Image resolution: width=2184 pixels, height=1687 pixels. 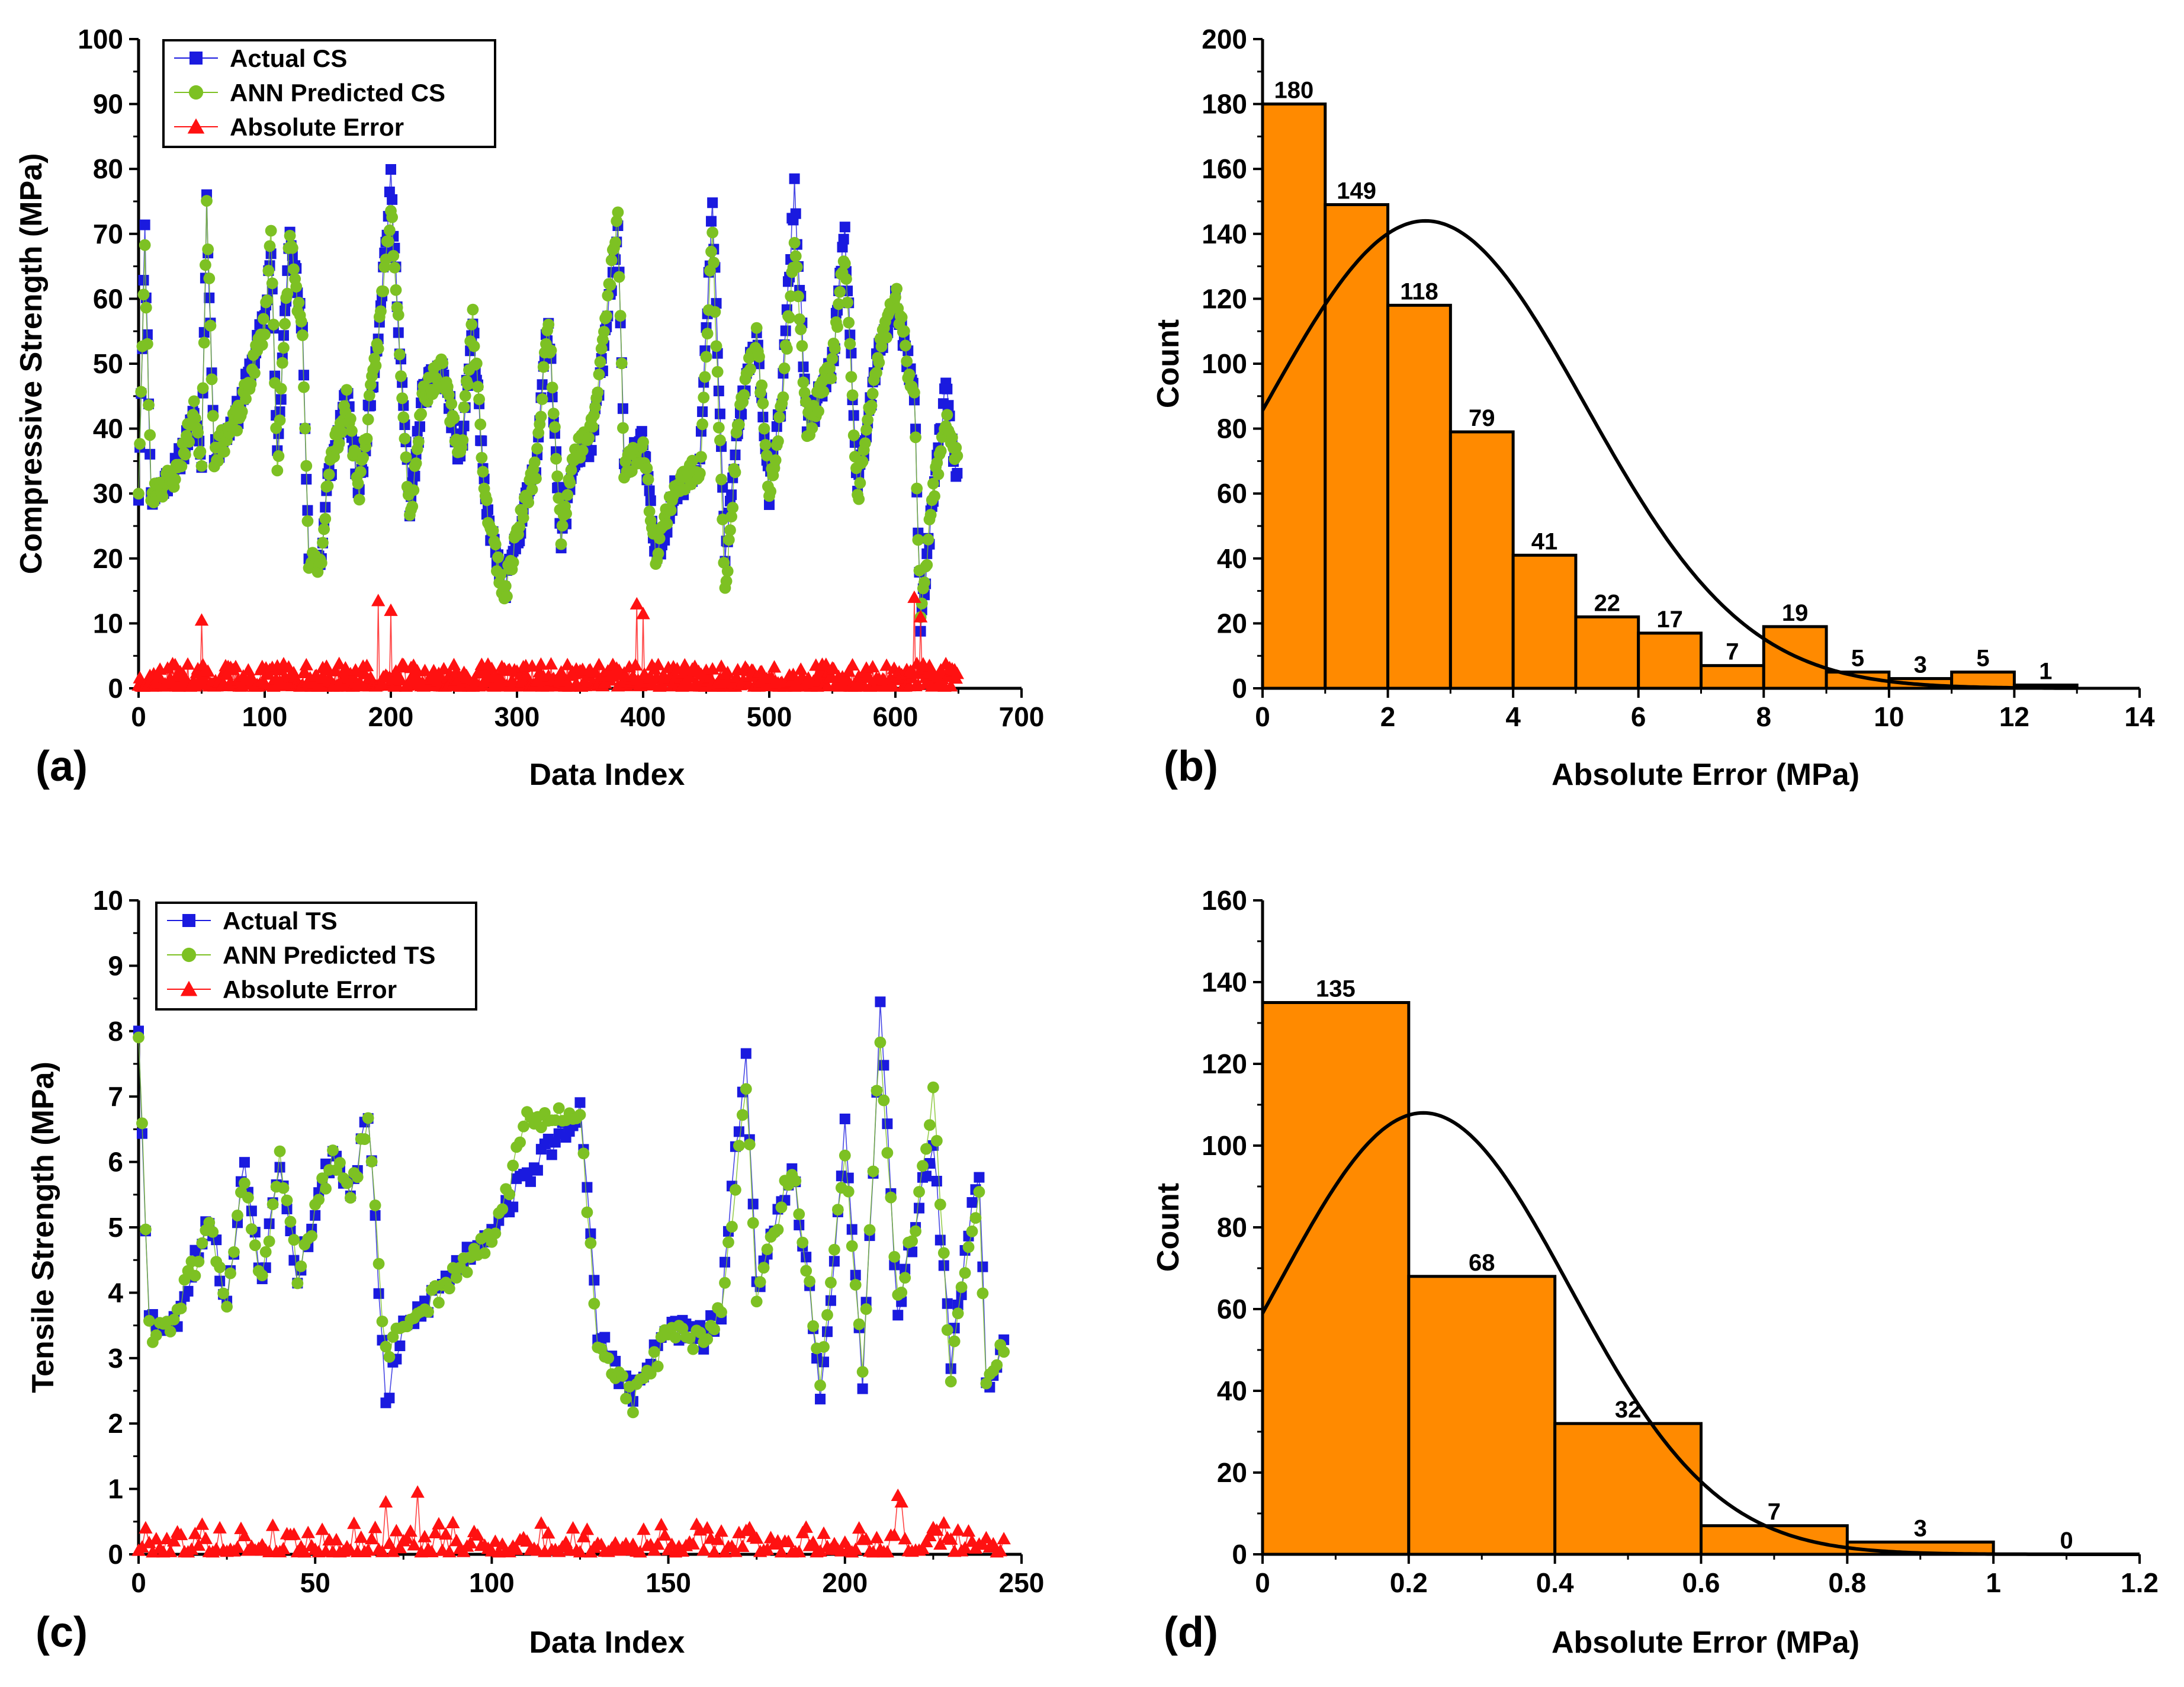 I want to click on y-tick-label: 0, so click(x=116, y=1554).